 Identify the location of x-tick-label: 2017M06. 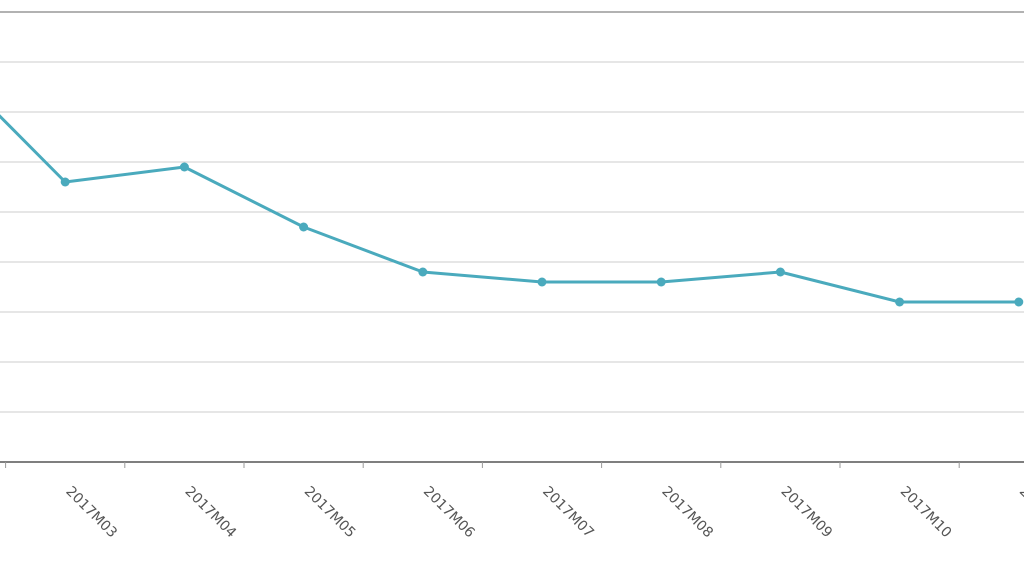
(449, 513).